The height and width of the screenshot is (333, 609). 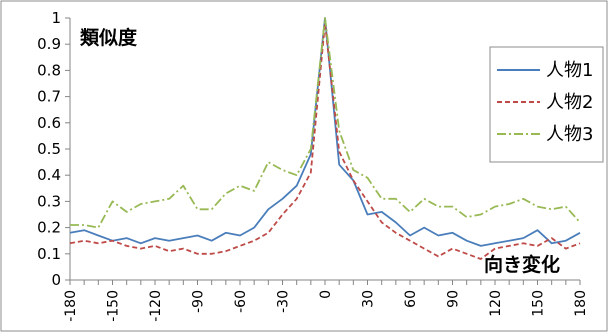 What do you see at coordinates (581, 303) in the screenshot?
I see `x-tick-label: 180` at bounding box center [581, 303].